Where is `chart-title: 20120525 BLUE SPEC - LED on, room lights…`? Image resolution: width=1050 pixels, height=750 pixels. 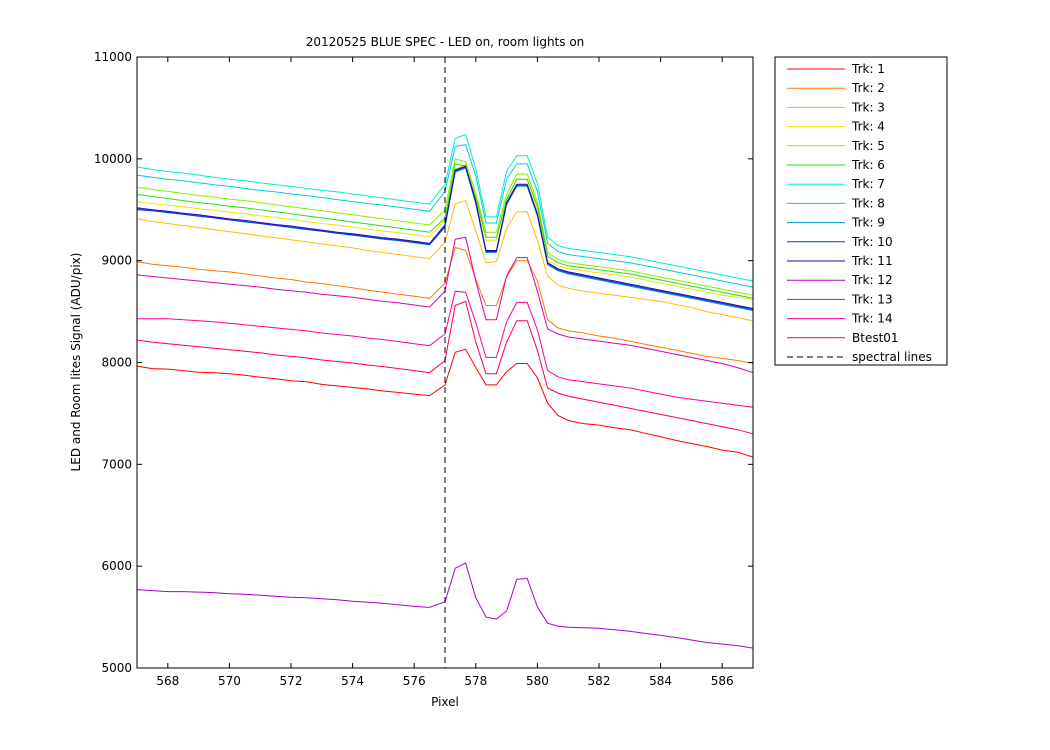
chart-title: 20120525 BLUE SPEC - LED on, room lights… is located at coordinates (445, 42).